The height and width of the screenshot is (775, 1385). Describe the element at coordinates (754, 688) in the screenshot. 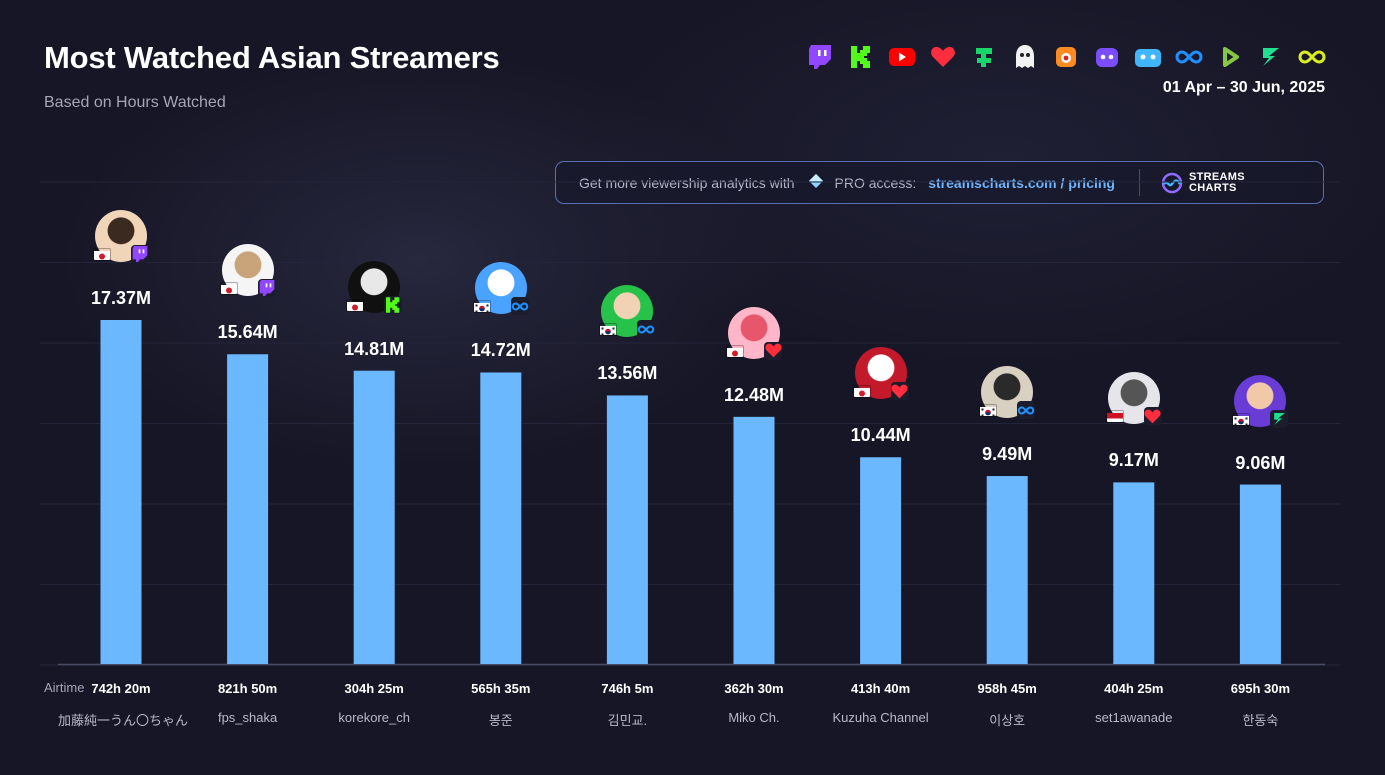

I see `airtime-value: 362h 30m` at that location.